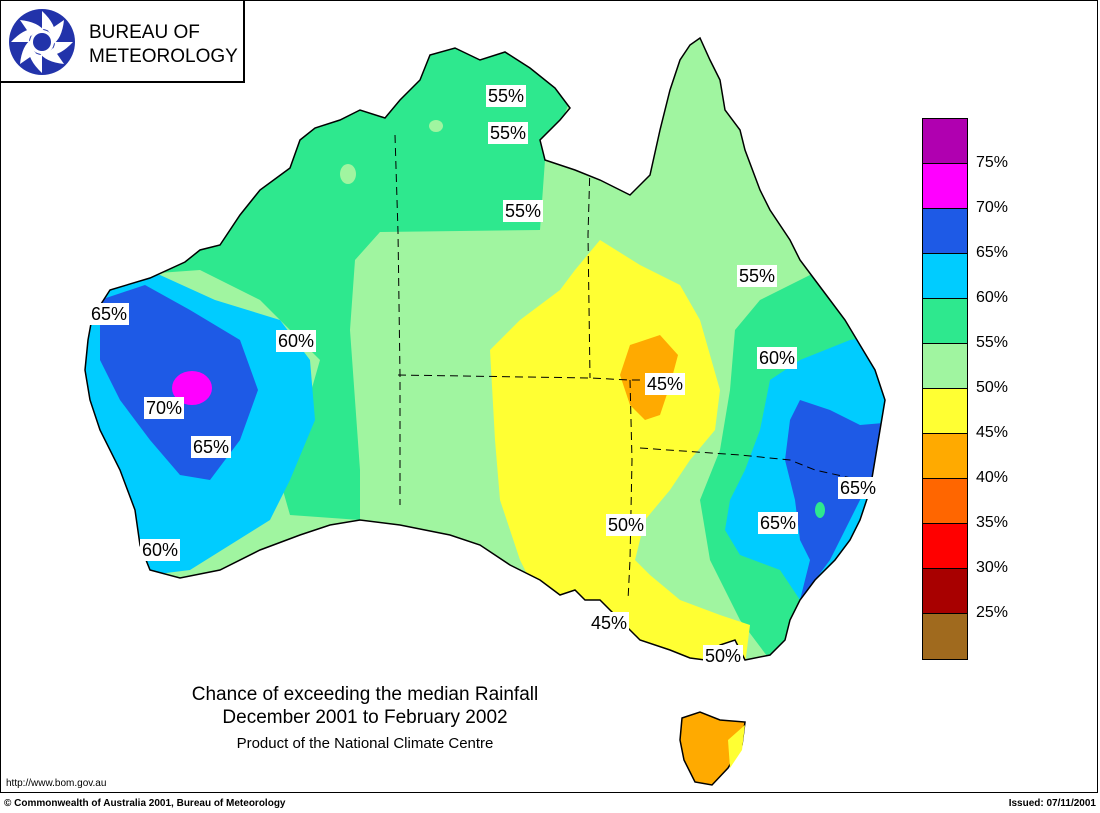 The height and width of the screenshot is (813, 1100). Describe the element at coordinates (992, 612) in the screenshot. I see `legend-label: 25%` at that location.